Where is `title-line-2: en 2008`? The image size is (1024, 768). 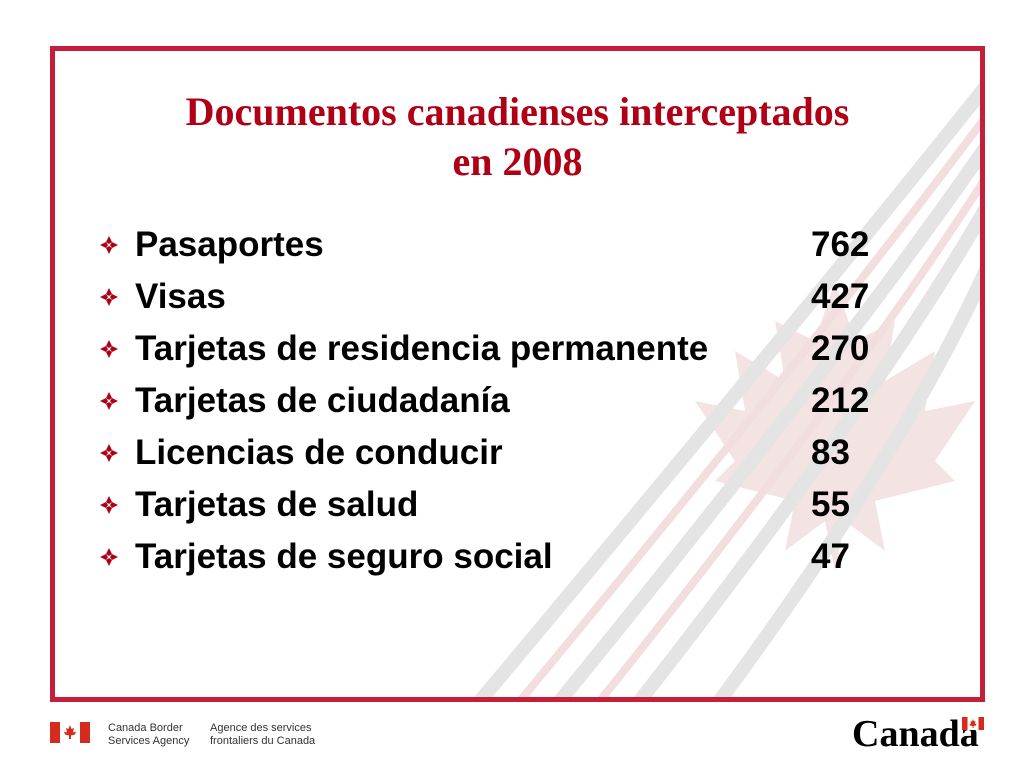 title-line-2: en 2008 is located at coordinates (517, 161).